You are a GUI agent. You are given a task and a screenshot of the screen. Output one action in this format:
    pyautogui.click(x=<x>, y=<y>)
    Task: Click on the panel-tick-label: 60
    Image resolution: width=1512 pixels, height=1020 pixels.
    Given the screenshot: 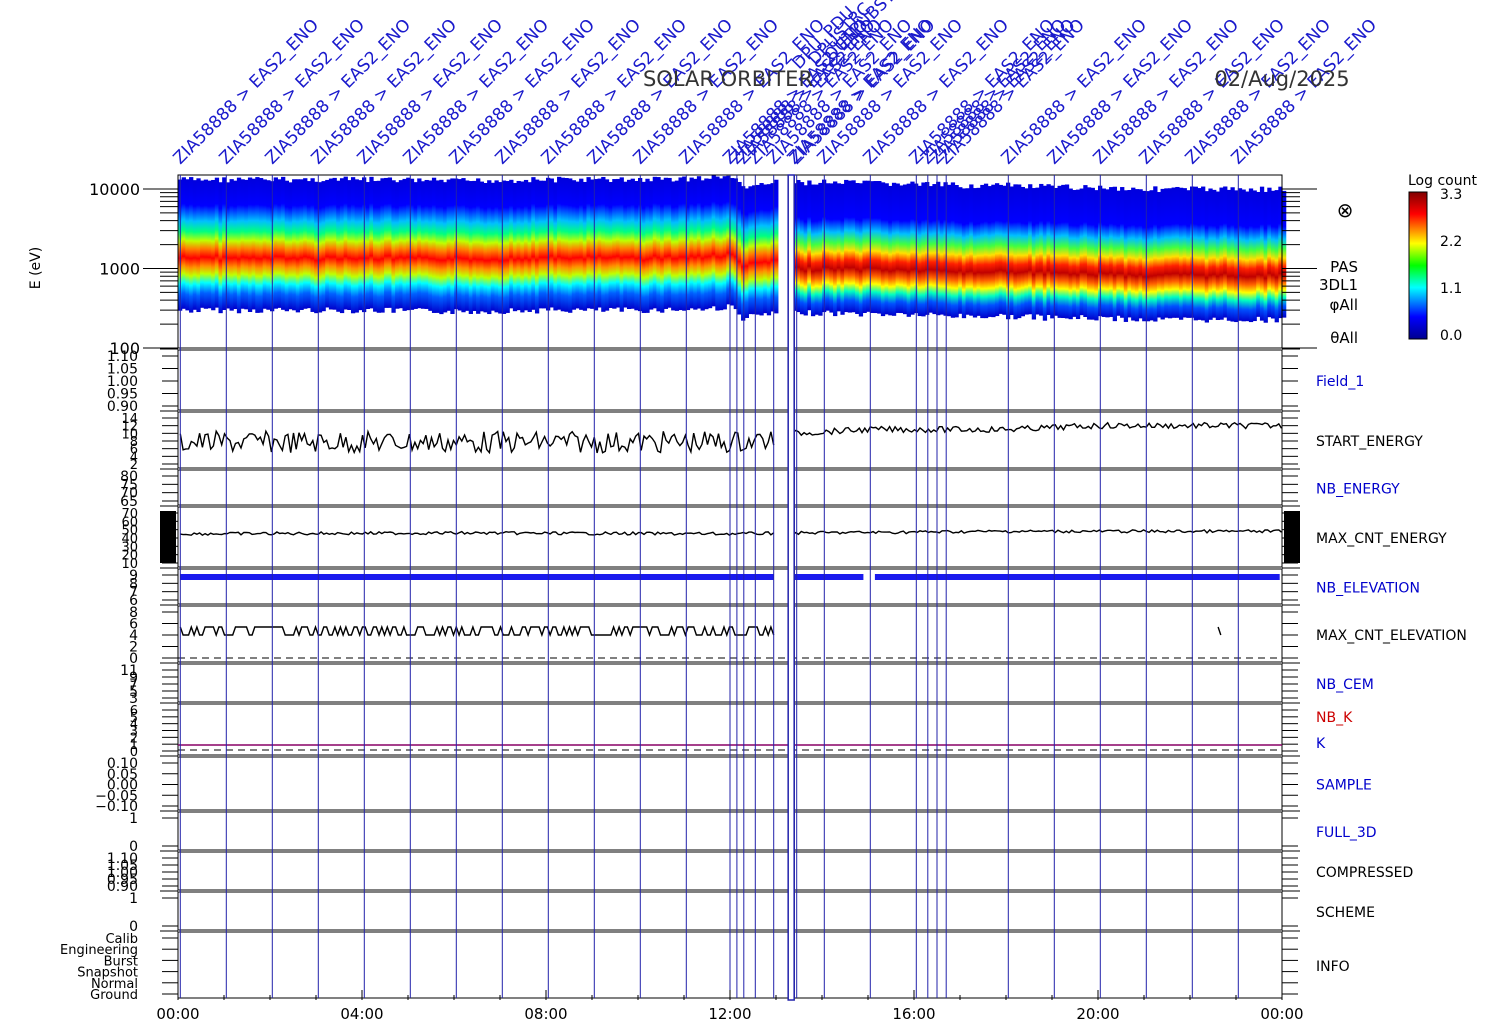 What is the action you would take?
    pyautogui.click(x=129, y=522)
    